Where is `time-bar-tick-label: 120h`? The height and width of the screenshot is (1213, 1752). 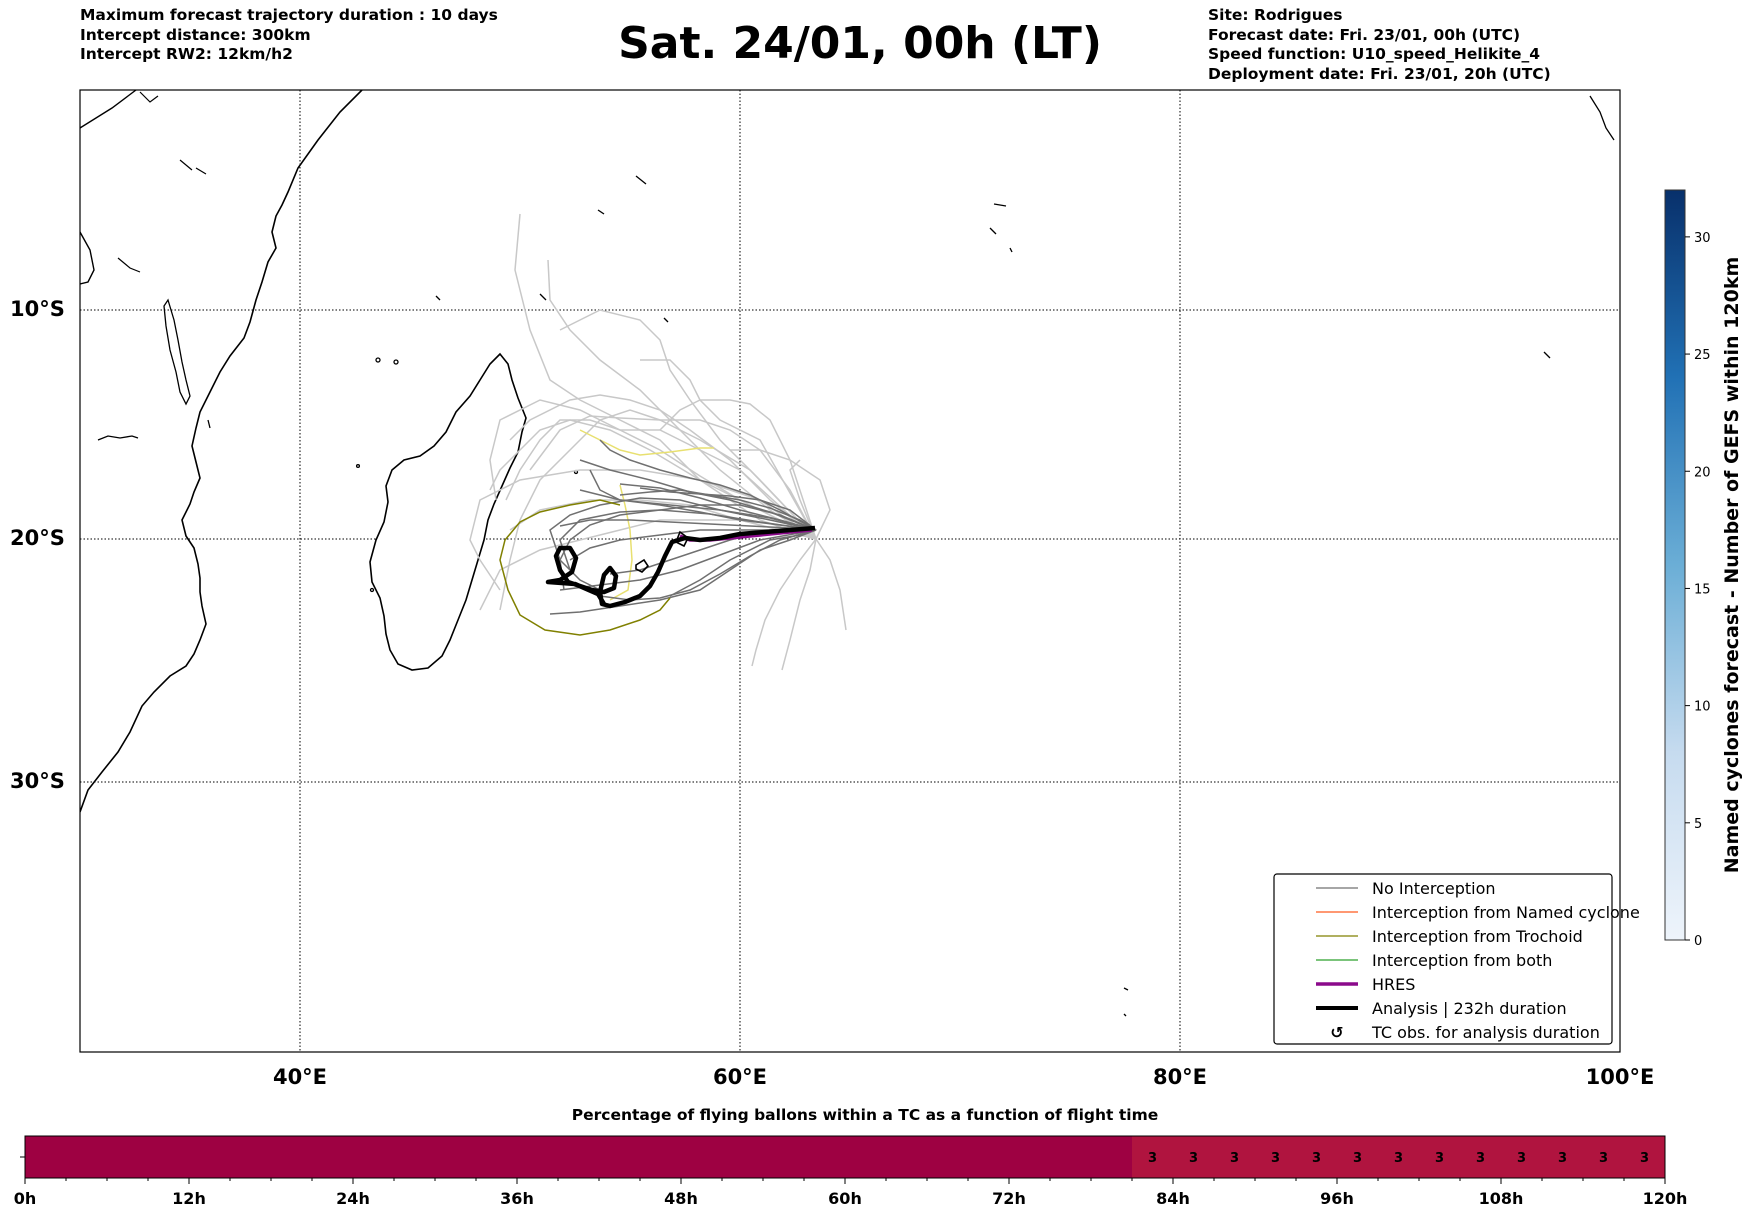 time-bar-tick-label: 120h is located at coordinates (1665, 1198).